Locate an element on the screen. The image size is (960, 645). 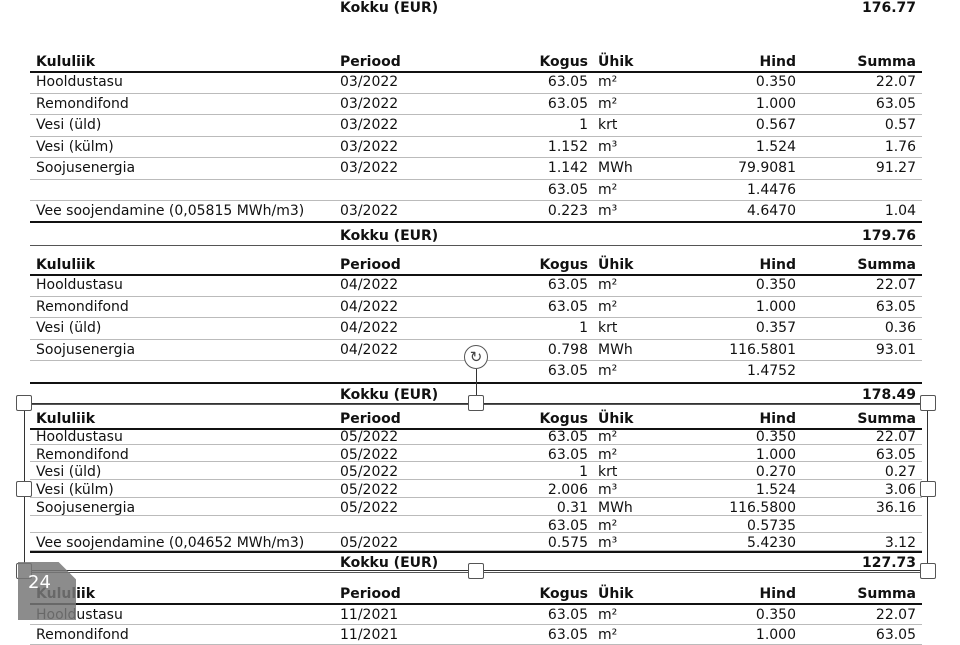
cell-sum: 1.04 is located at coordinates (900, 211).